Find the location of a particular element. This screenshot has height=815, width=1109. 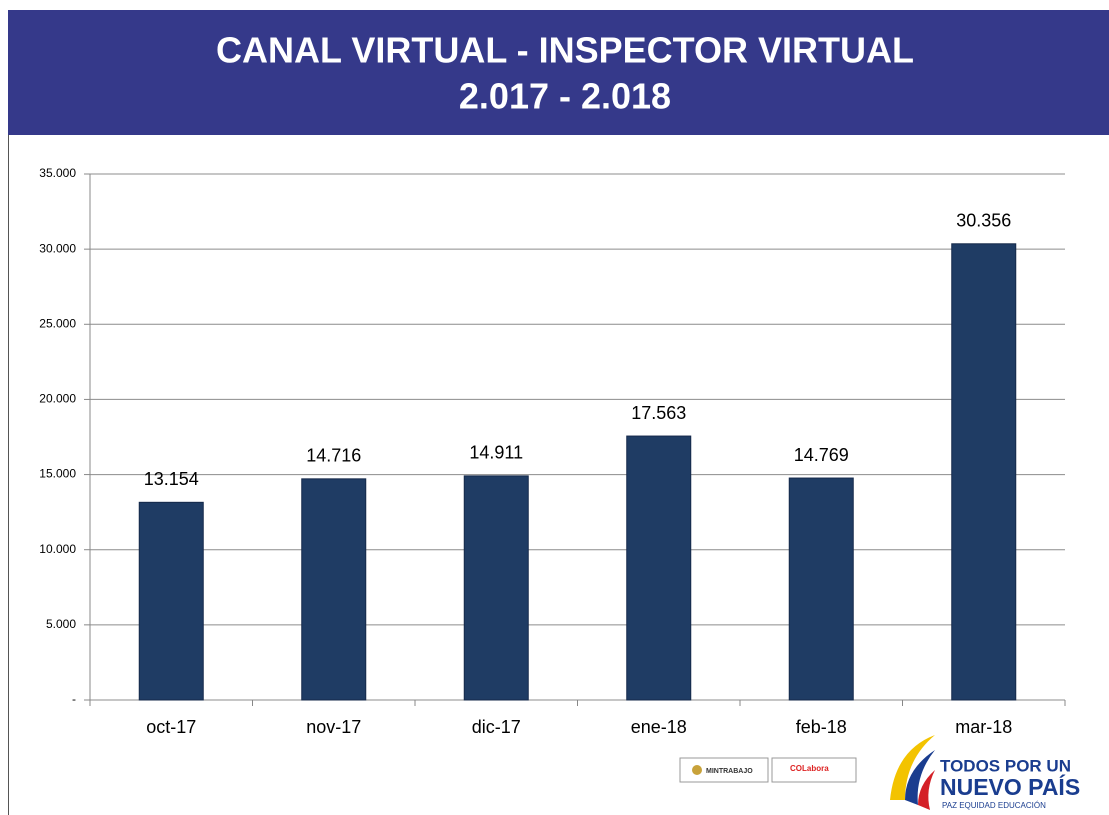

y-tick-label: 35.000 is located at coordinates (57, 173).